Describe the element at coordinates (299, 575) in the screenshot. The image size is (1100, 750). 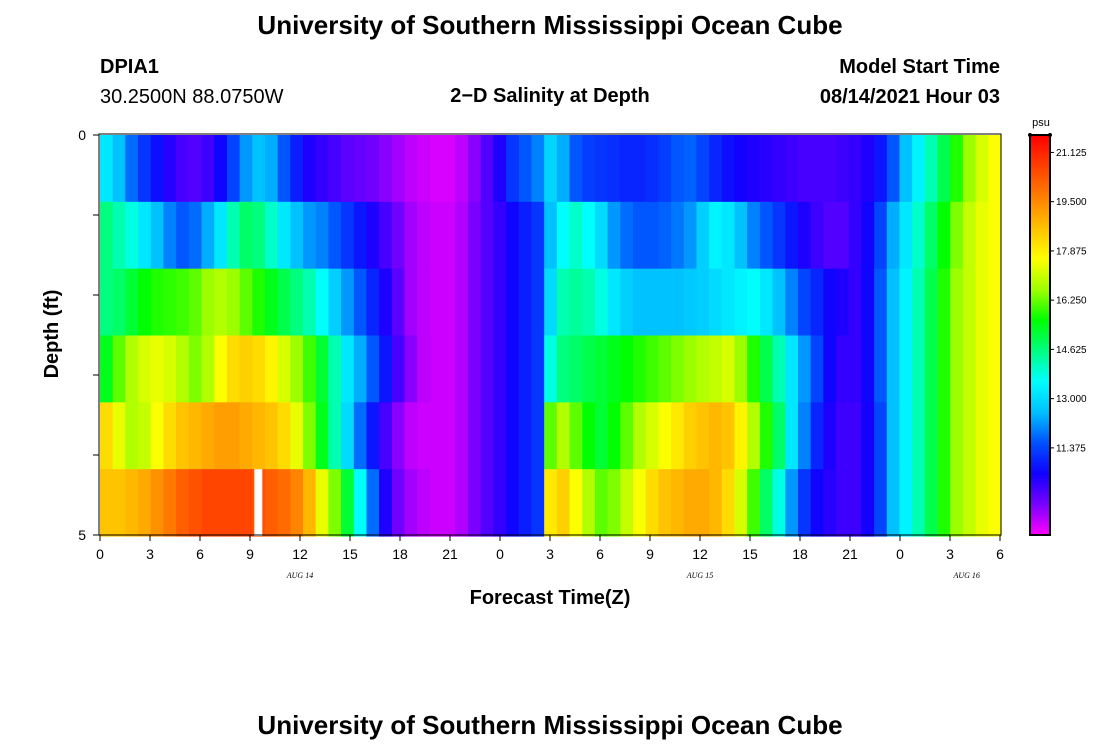
I see `x-date-label: AUG 14` at that location.